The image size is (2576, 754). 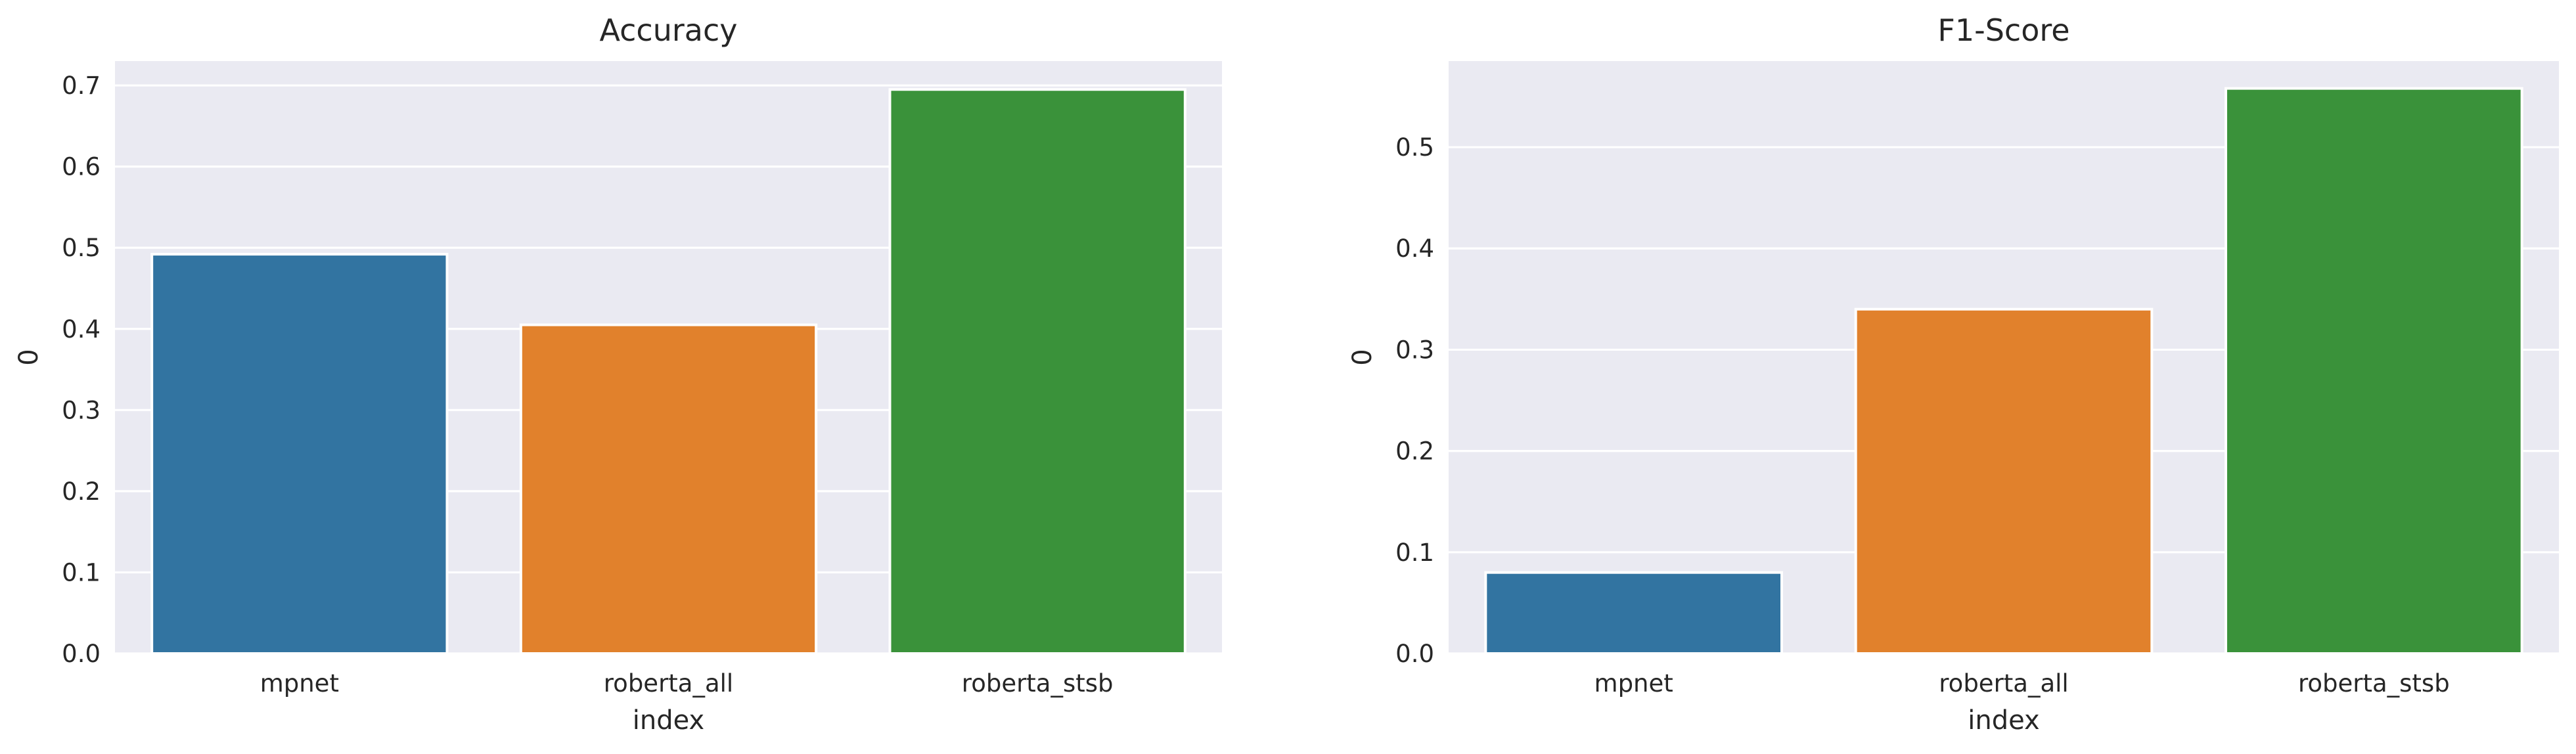 I want to click on y-tick-label: 0.7, so click(x=81, y=86).